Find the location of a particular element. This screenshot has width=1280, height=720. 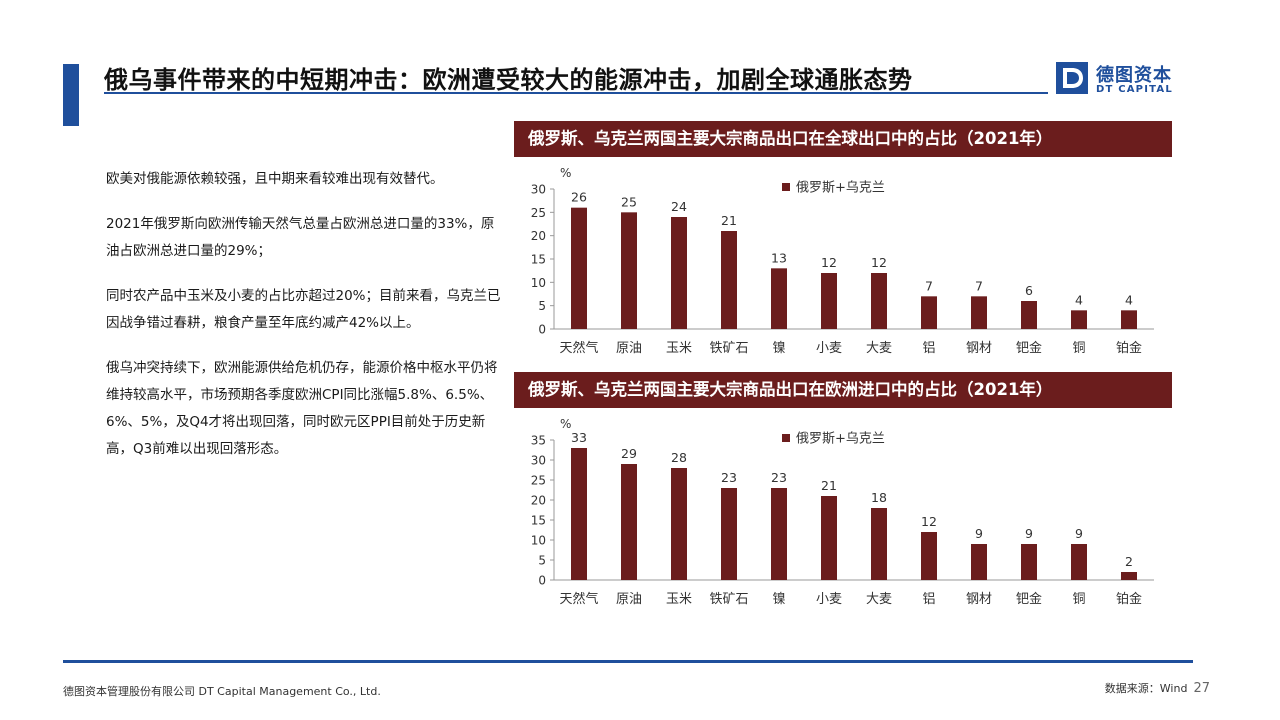

bar-value-label: 23 is located at coordinates (779, 477).